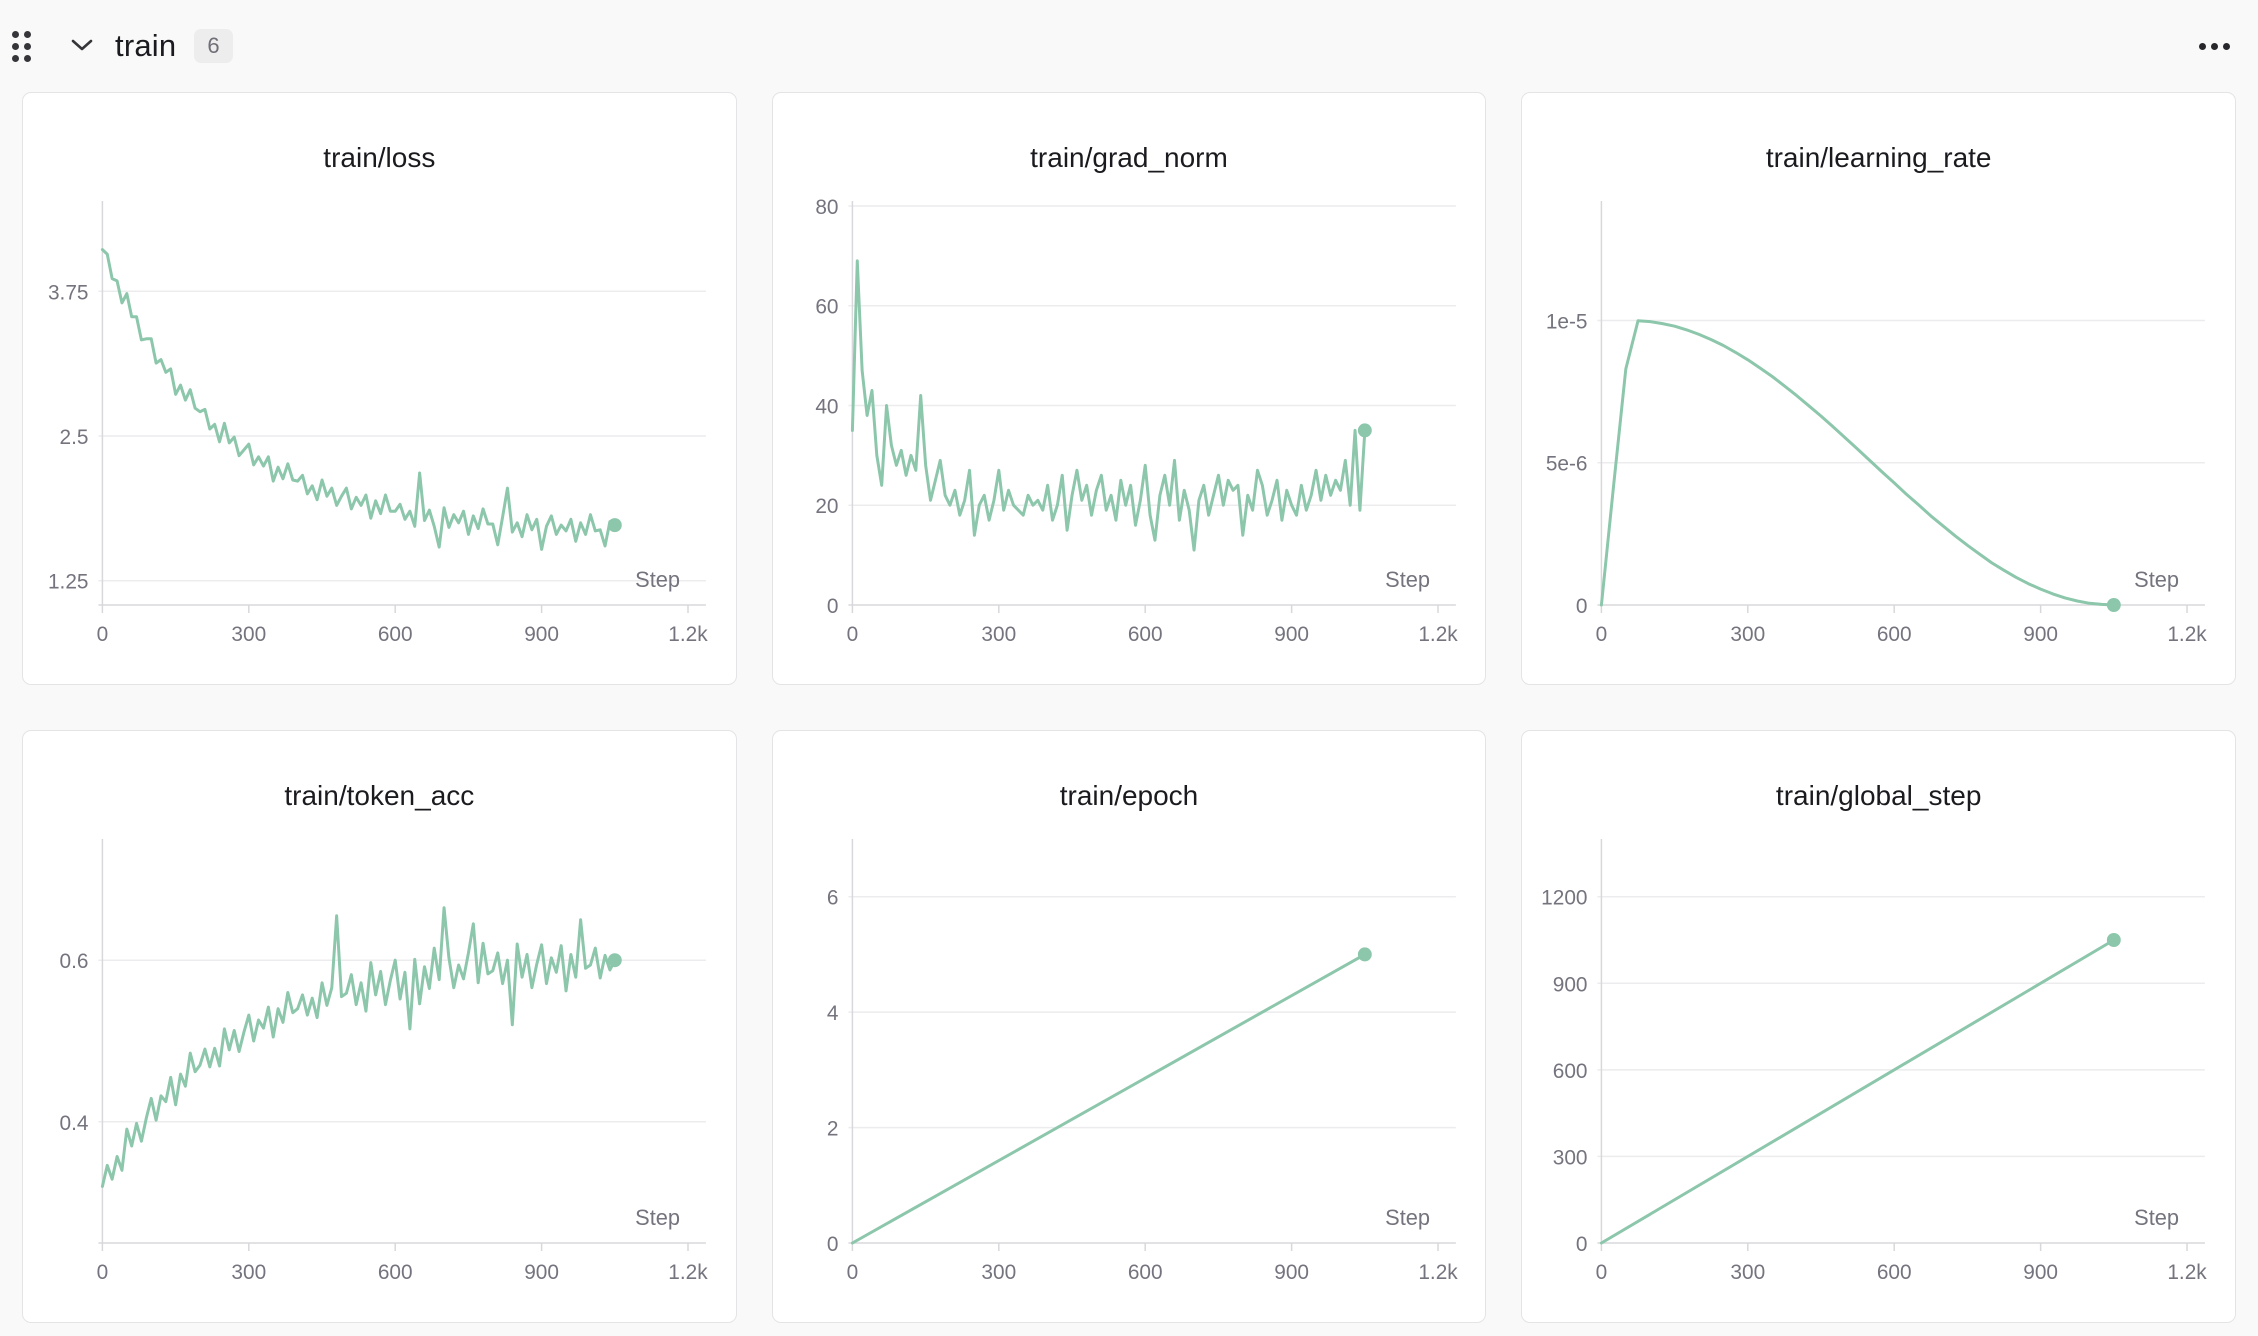 This screenshot has height=1336, width=2258. What do you see at coordinates (379, 795) in the screenshot?
I see `chart-title: train/token_acc` at bounding box center [379, 795].